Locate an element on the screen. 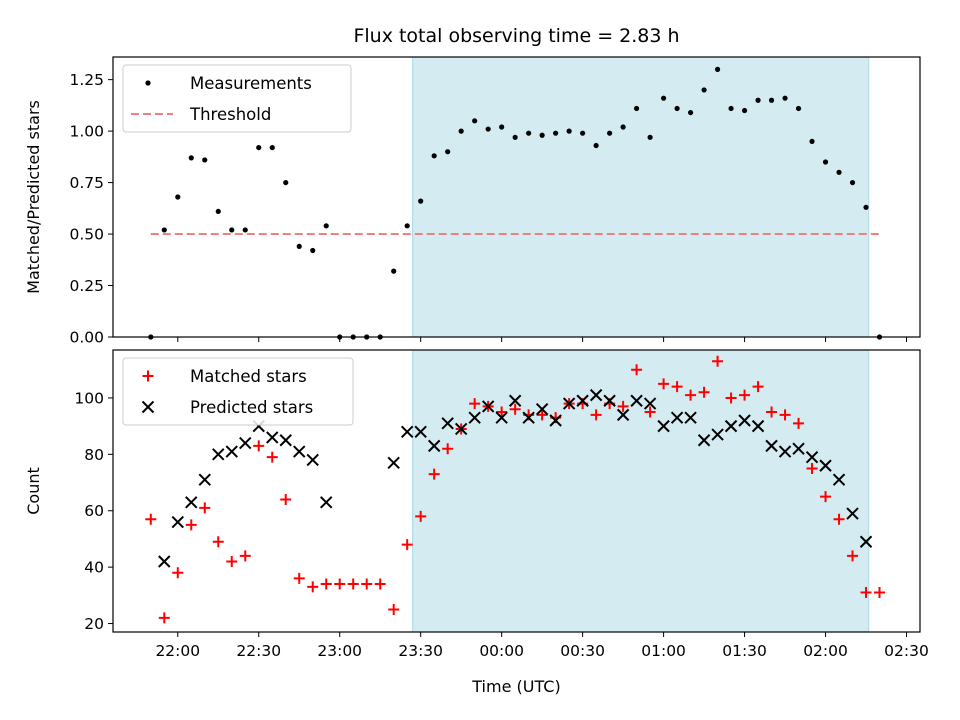 This screenshot has height=720, width=960. y-tick-label: 40 is located at coordinates (94, 568).